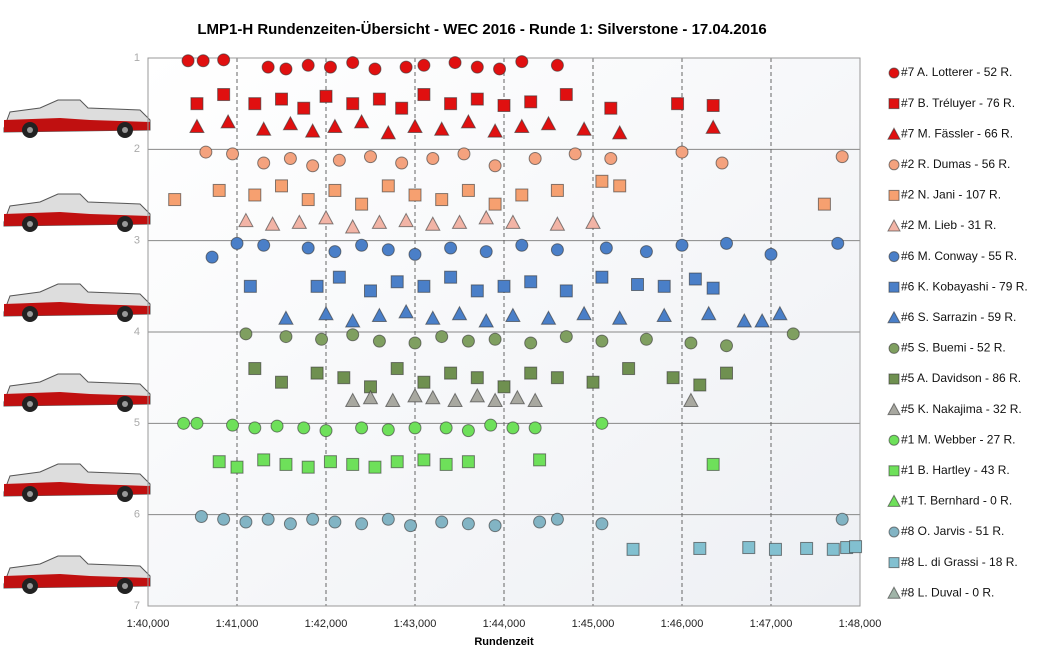 The height and width of the screenshot is (660, 1049). I want to click on legend-label: #2 N. Jani - 107 R., so click(951, 195).